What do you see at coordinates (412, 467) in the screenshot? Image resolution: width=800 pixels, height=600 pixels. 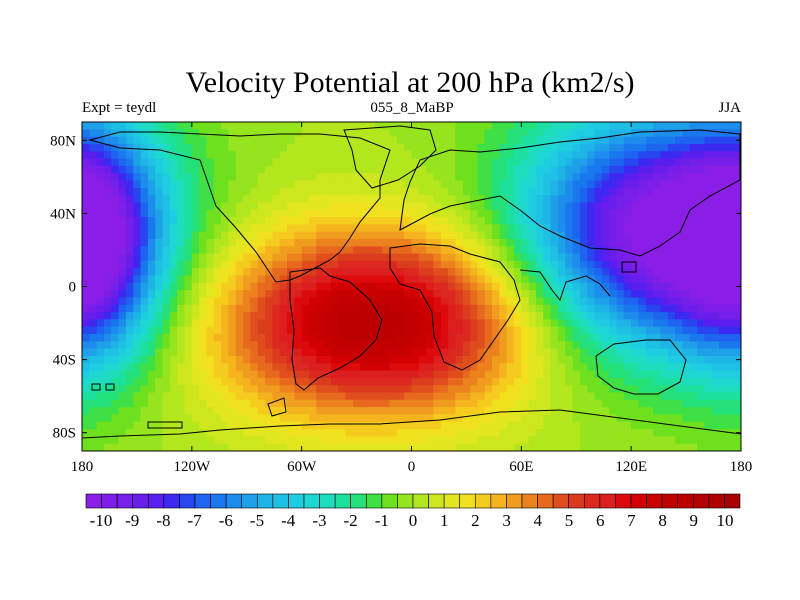 I see `x-tick-label: 0` at bounding box center [412, 467].